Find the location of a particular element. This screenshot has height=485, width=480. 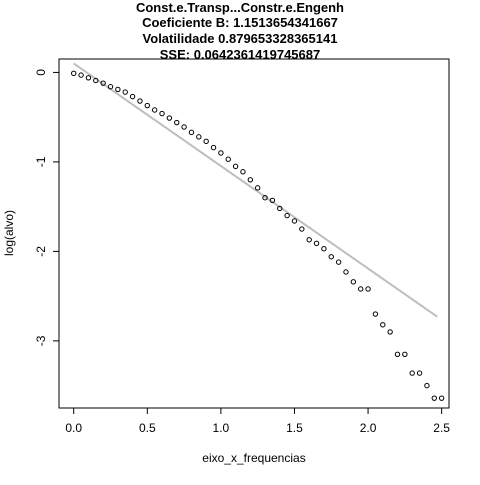

y-axis-title: log(alvo) is located at coordinates (9, 233).